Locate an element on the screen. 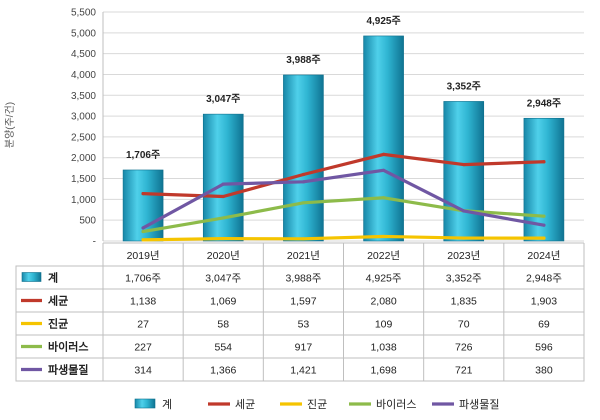 This screenshot has width=600, height=420. x-tick-label: 2022년 is located at coordinates (383, 256).